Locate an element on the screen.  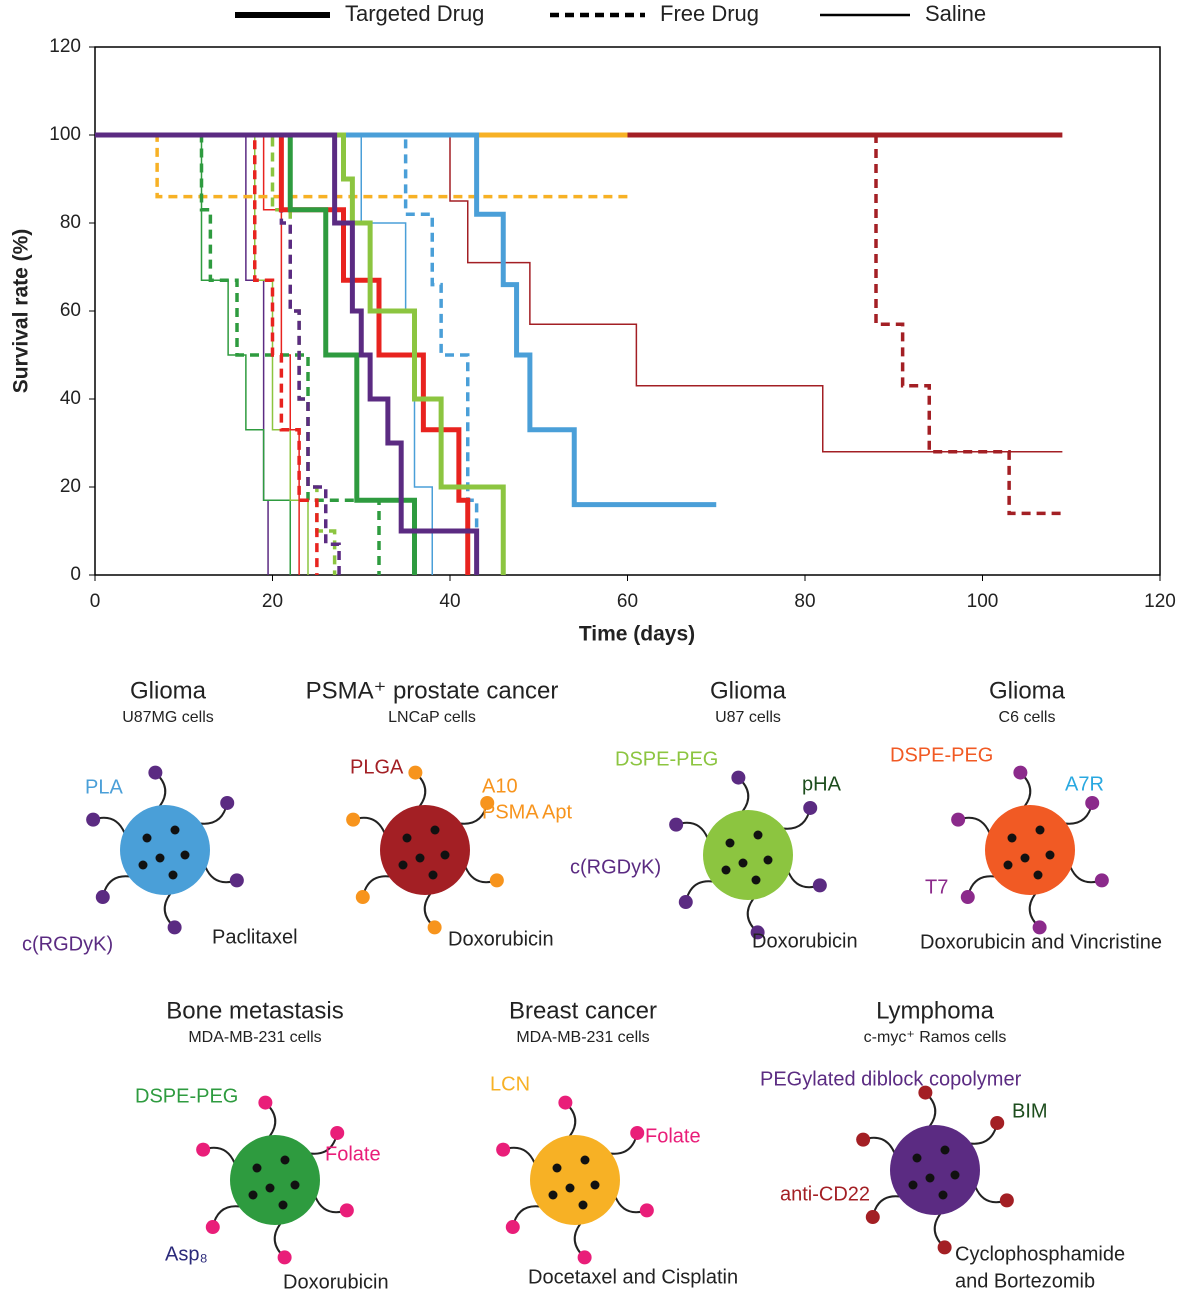
panel-label: A10 is located at coordinates (500, 786).